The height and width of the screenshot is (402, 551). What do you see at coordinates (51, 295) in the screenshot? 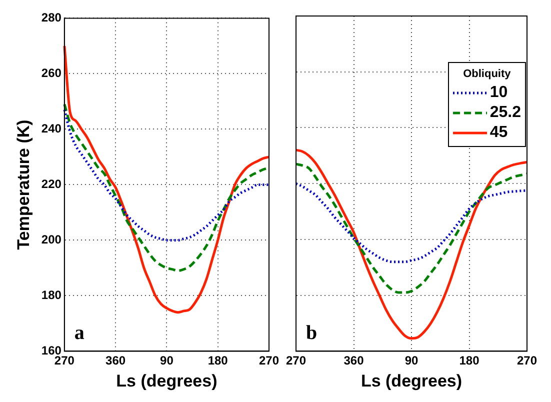
I see `y-tick-label: 180` at bounding box center [51, 295].